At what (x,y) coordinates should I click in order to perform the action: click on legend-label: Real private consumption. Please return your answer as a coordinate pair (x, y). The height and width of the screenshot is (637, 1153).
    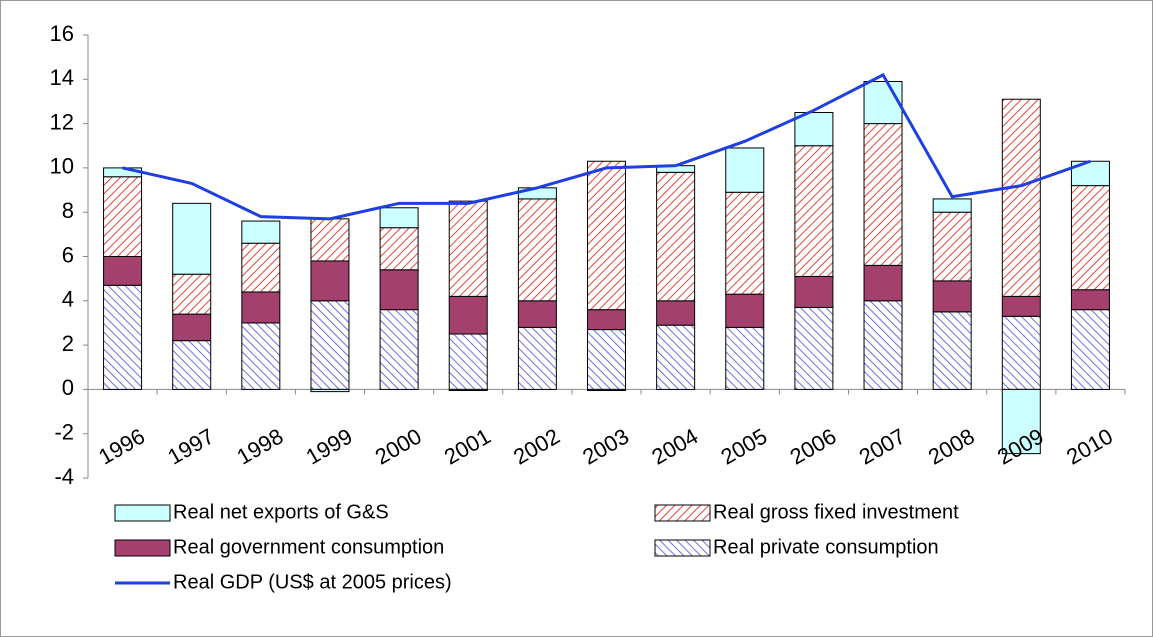
    Looking at the image, I should click on (826, 547).